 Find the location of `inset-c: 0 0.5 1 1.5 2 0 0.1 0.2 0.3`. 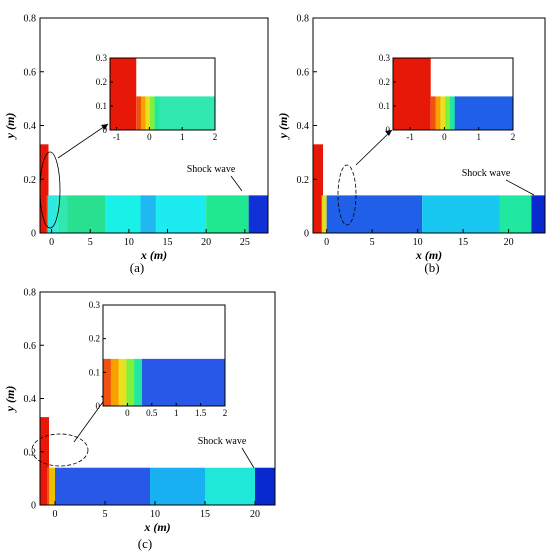

inset-c: 0 0.5 1 1.5 2 0 0.1 0.2 0.3 is located at coordinates (158, 359).